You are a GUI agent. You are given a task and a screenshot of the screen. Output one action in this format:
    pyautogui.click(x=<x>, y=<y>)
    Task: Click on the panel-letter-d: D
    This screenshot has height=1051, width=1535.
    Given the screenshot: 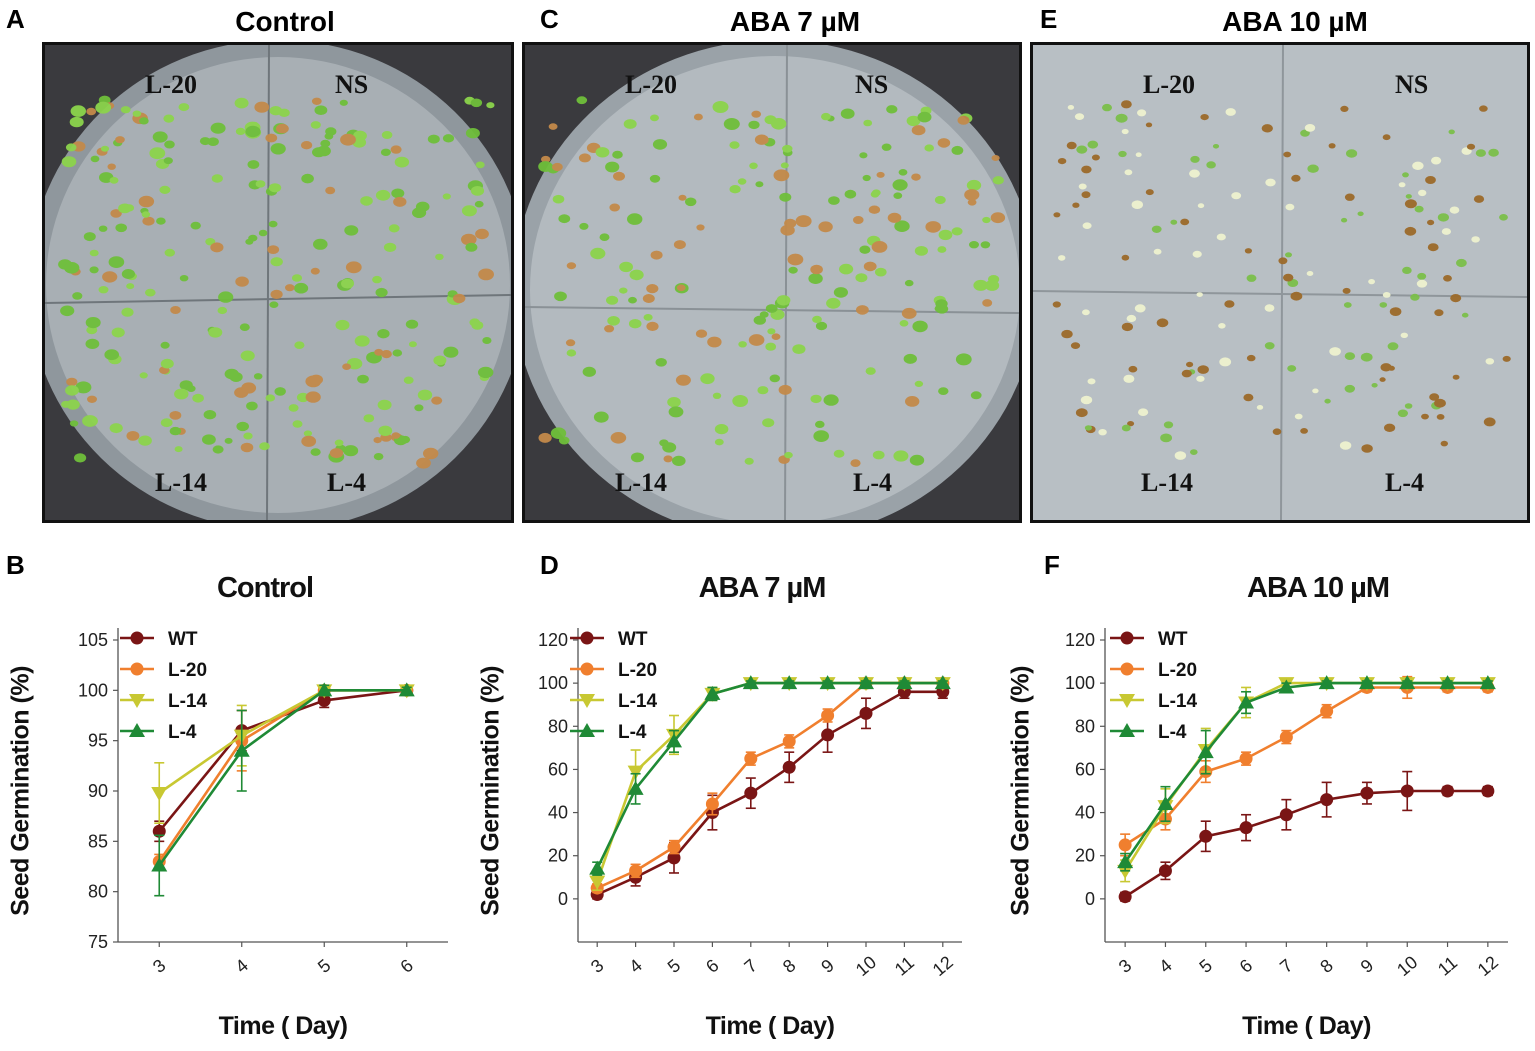 What is the action you would take?
    pyautogui.click(x=549, y=565)
    